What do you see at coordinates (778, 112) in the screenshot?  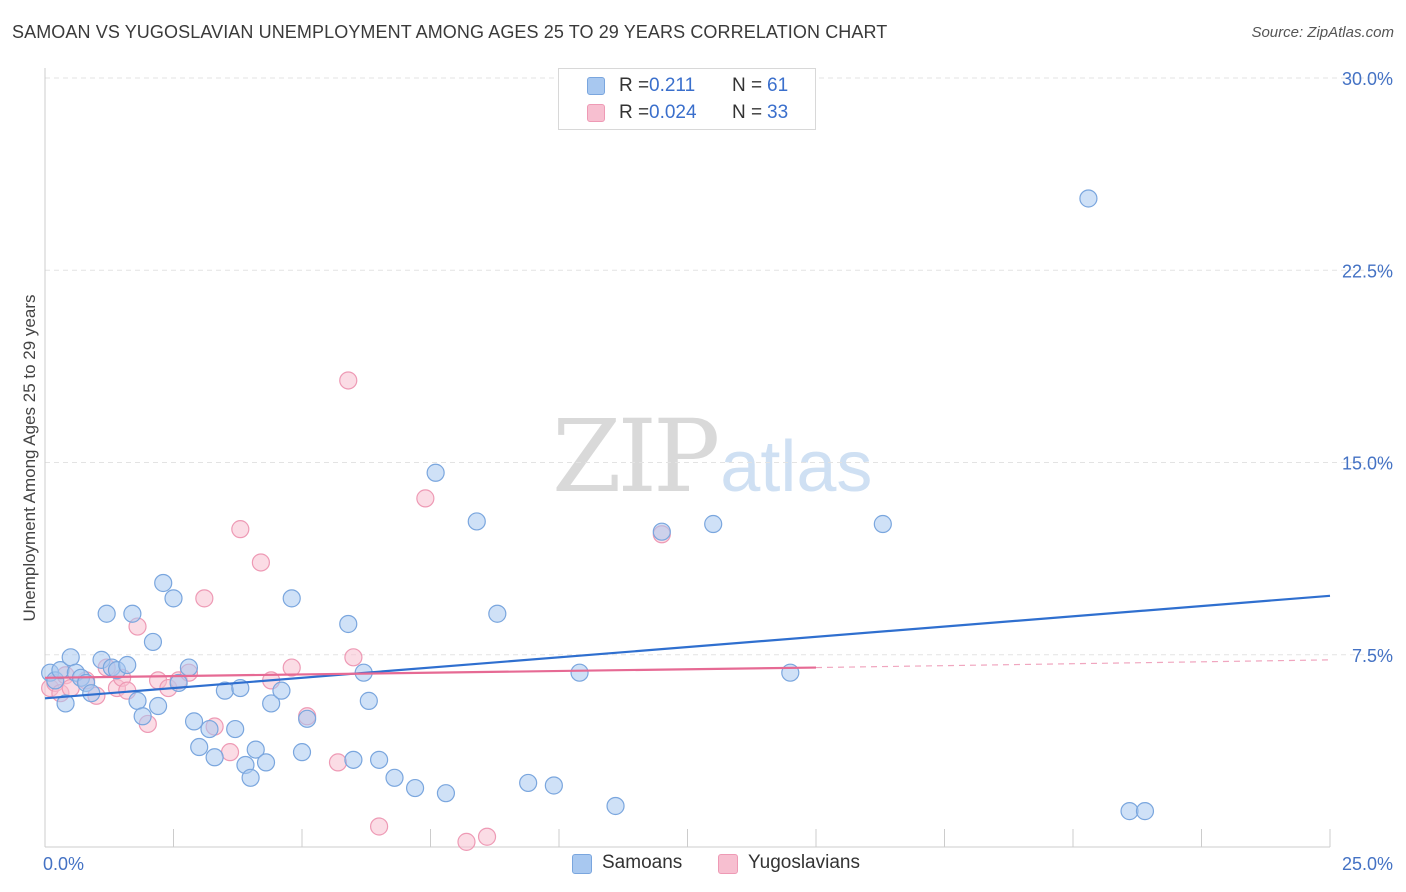 I see `n-value: 33` at bounding box center [778, 112].